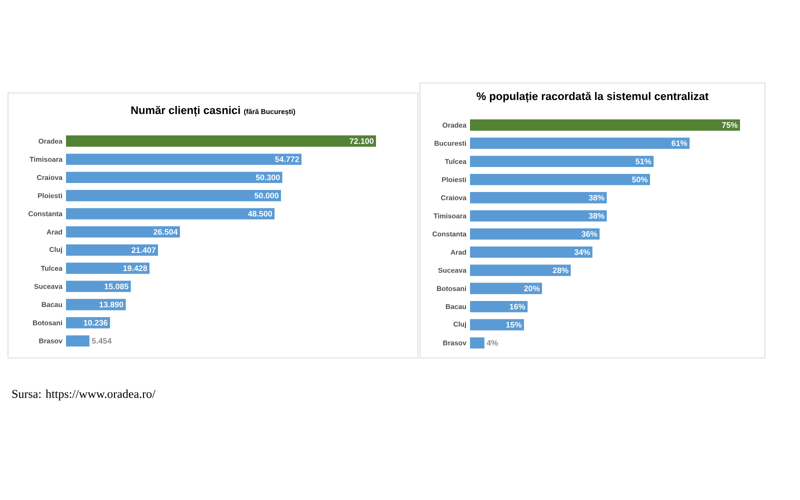 The height and width of the screenshot is (500, 800). I want to click on chart-title: Număr clienți casnici, so click(185, 111).